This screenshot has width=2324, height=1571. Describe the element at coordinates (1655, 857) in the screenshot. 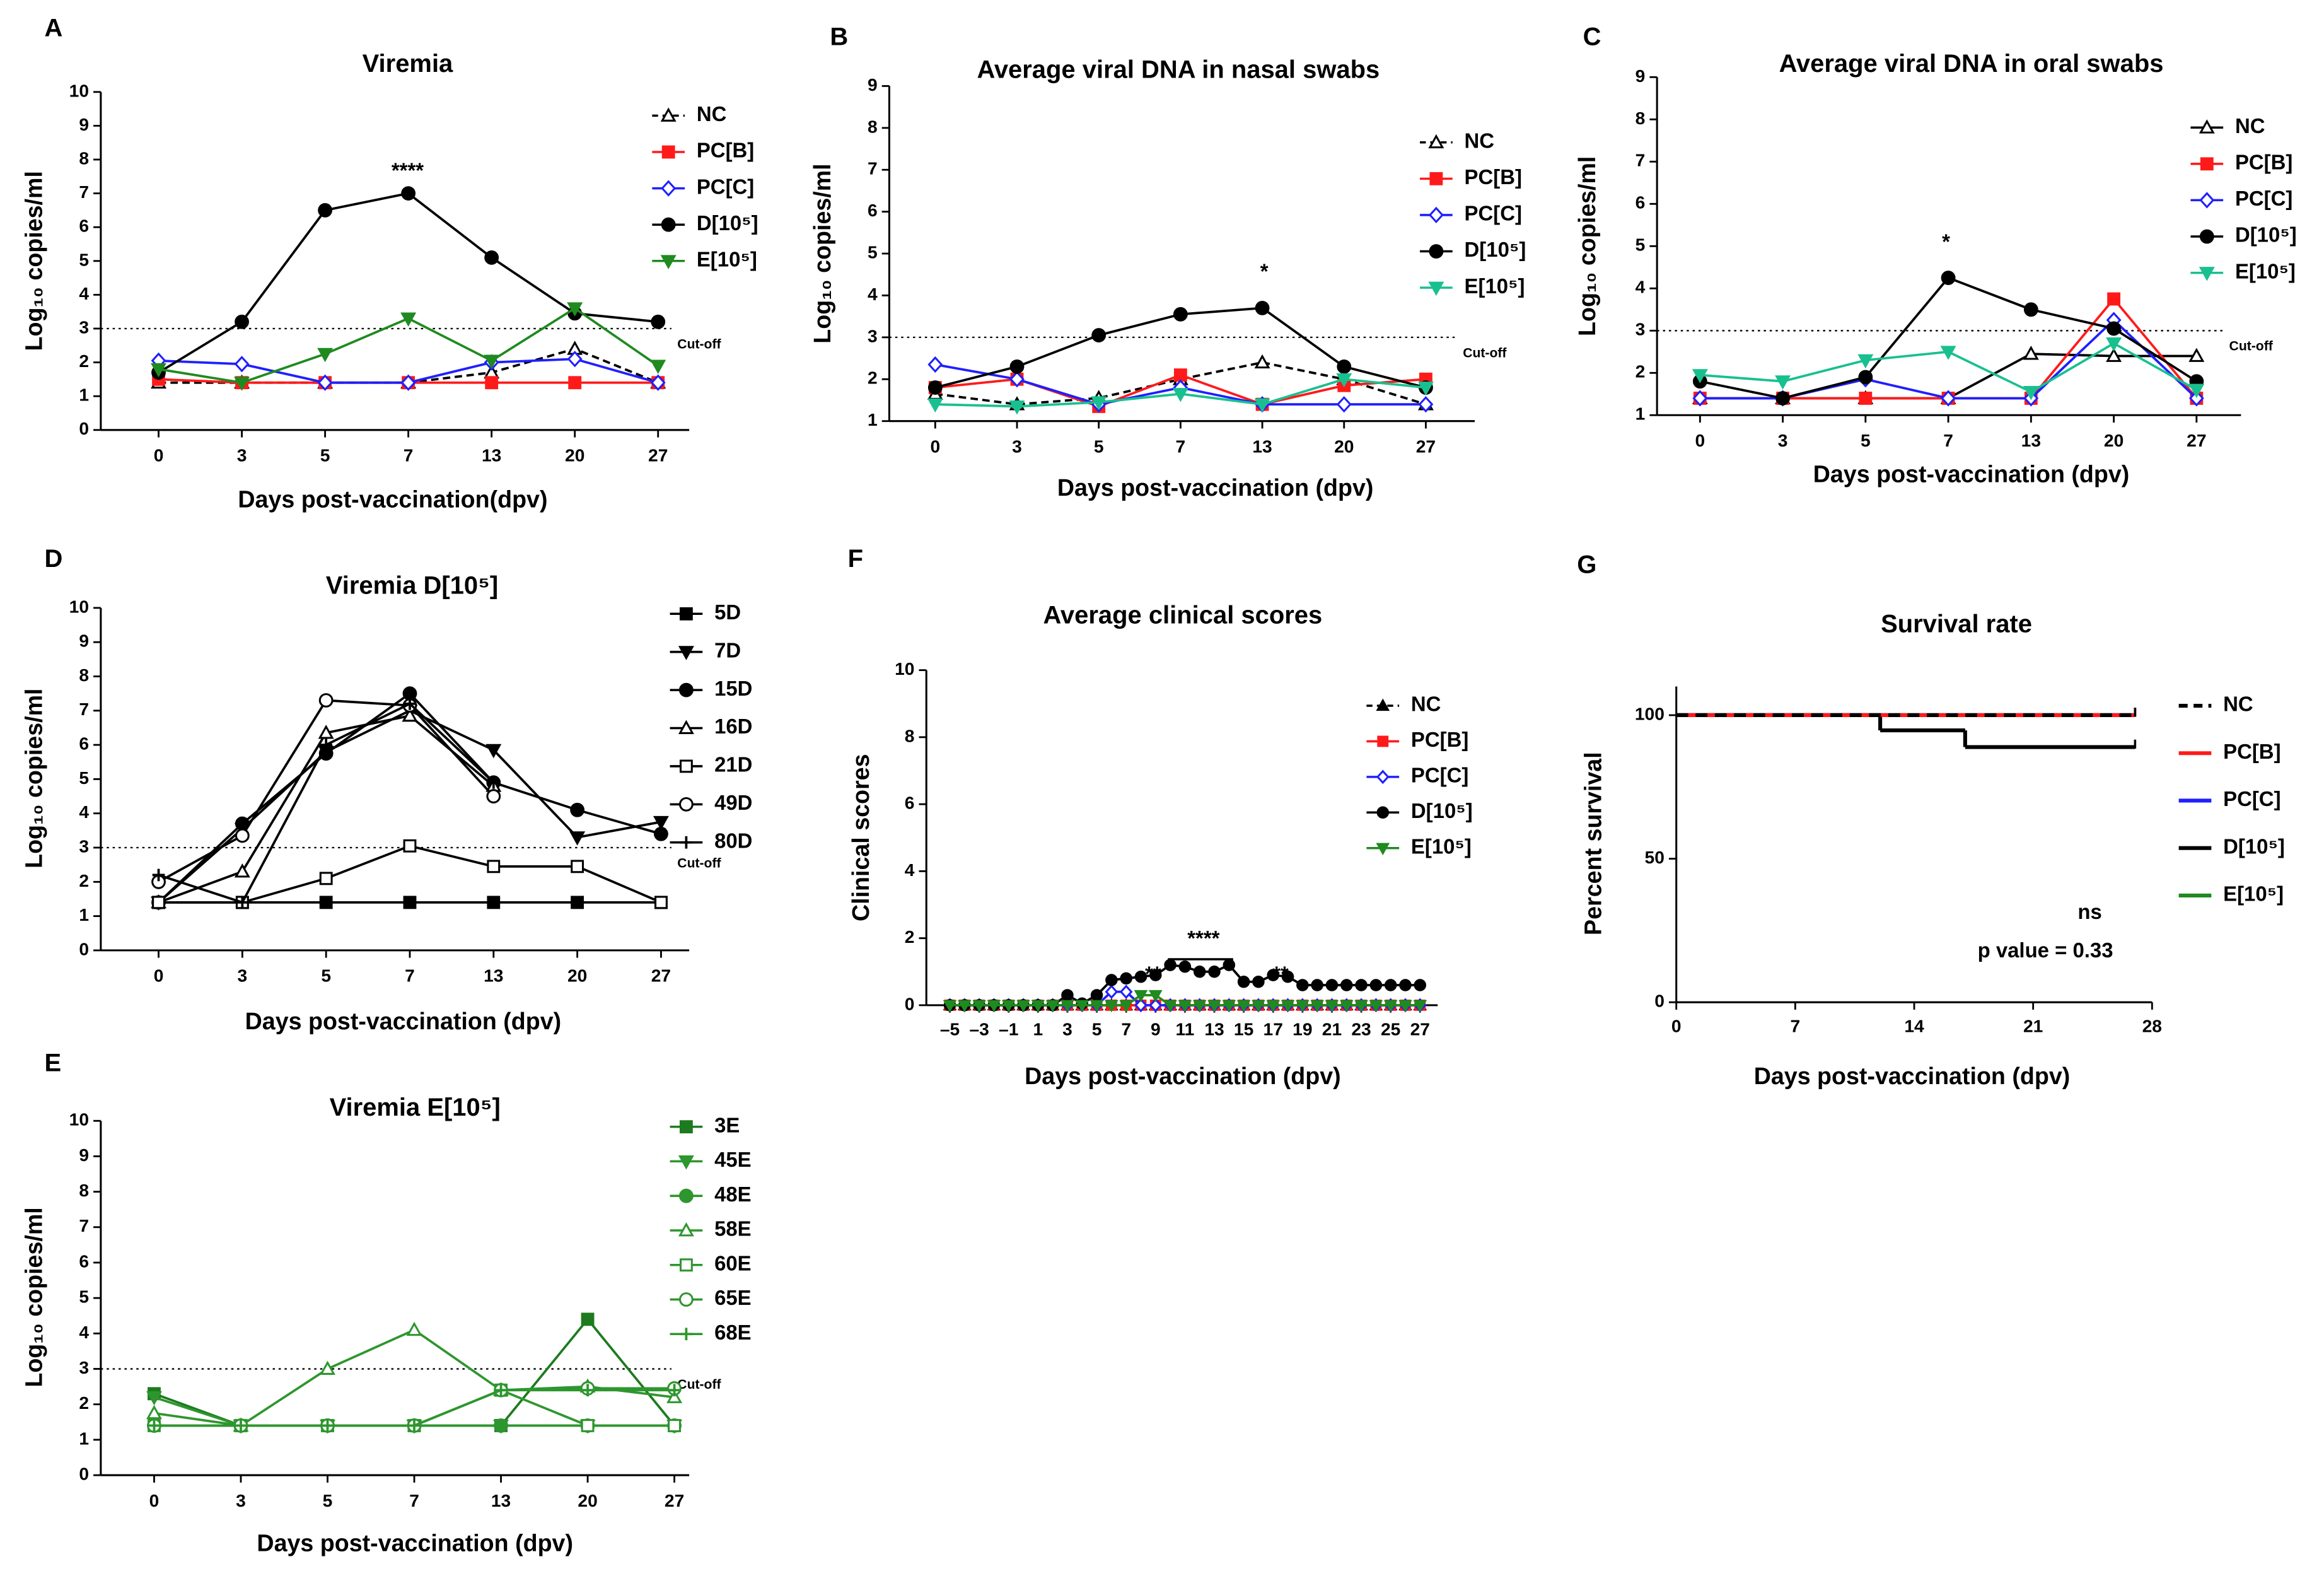

I see `y-tick-label: 50` at that location.